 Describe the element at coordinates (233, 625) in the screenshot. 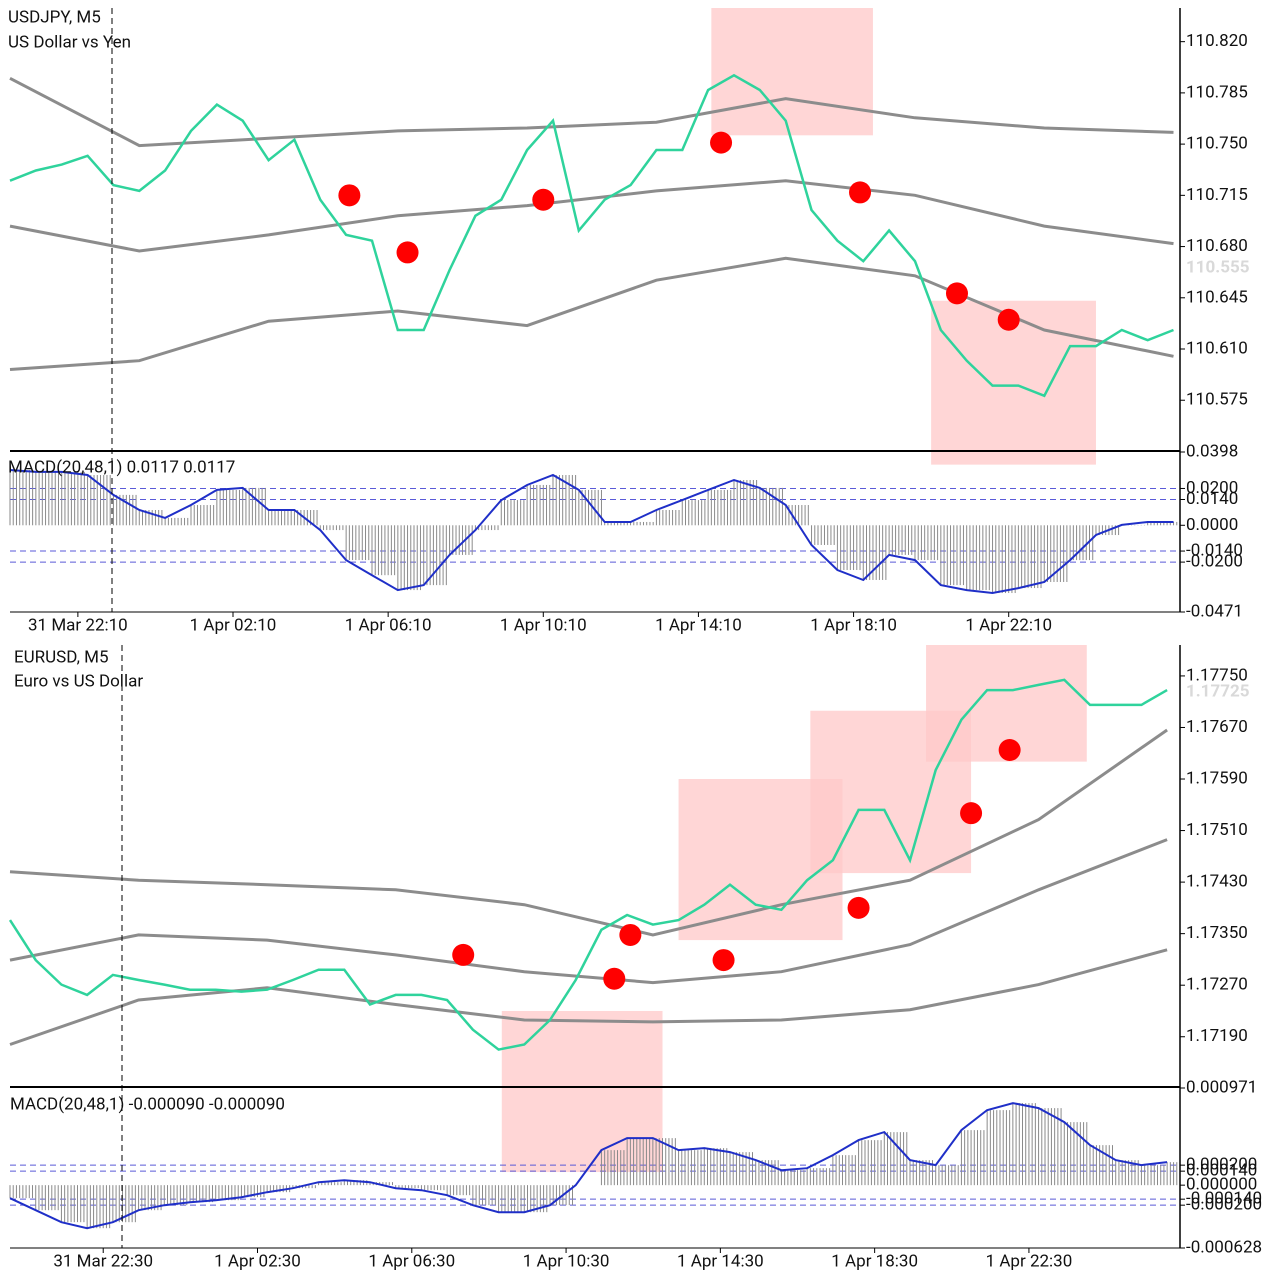

I see `x-tick-label: 1 Apr 02:10` at that location.